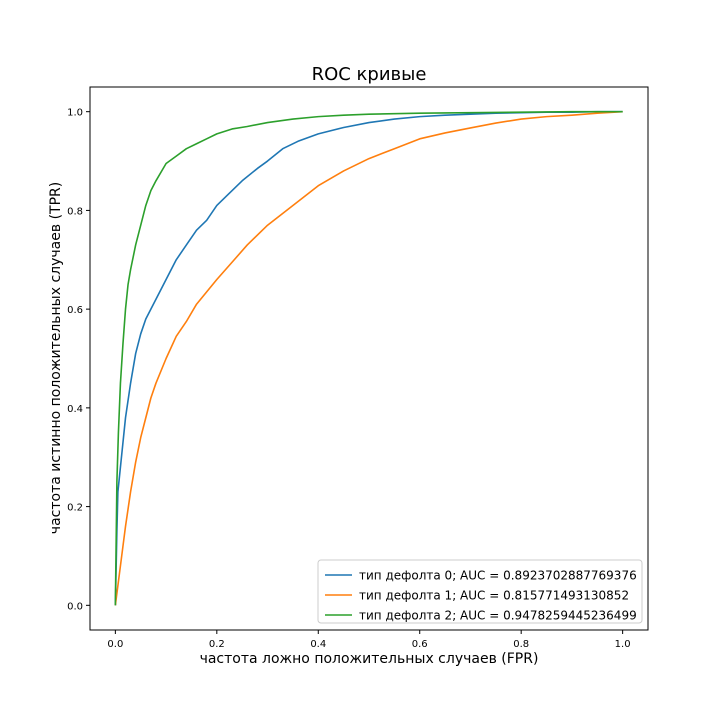 This screenshot has width=720, height=720. I want to click on legend-label-0: тип дефолта 0; AUC = 0.8923702887769376, so click(498, 576).